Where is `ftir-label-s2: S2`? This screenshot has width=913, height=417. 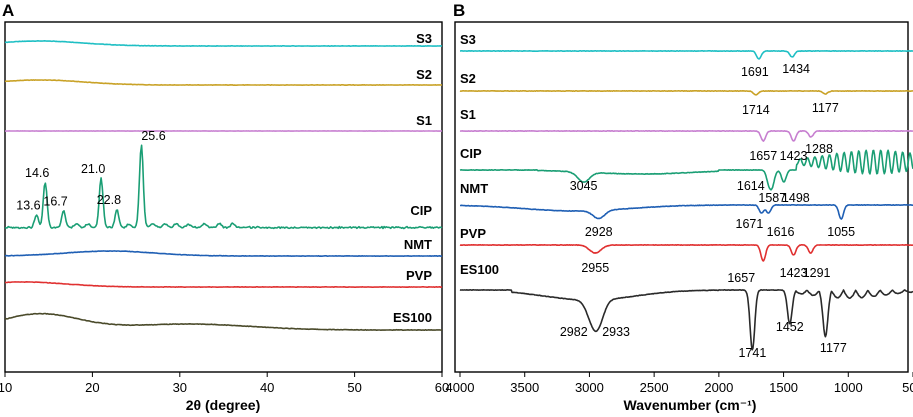
ftir-label-s2: S2 is located at coordinates (468, 78).